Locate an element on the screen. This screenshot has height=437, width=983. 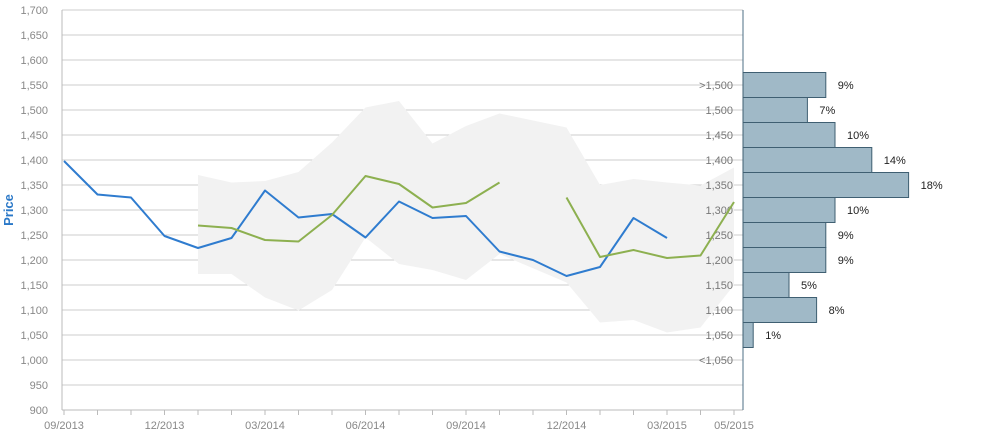
histogram-bucket-label: 1,100 is located at coordinates (719, 311).